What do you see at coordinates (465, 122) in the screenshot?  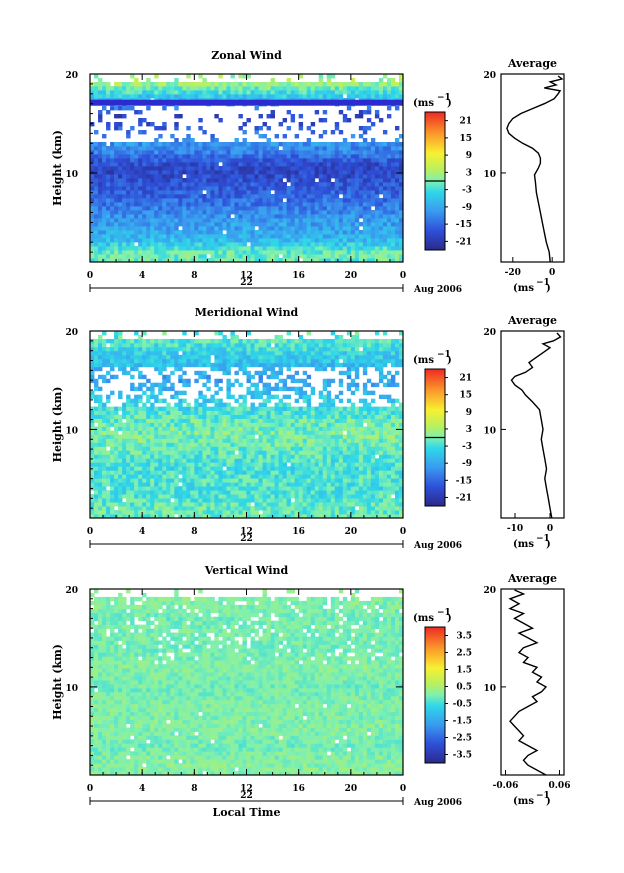 I see `colorbar-tick-label: 21` at bounding box center [465, 122].